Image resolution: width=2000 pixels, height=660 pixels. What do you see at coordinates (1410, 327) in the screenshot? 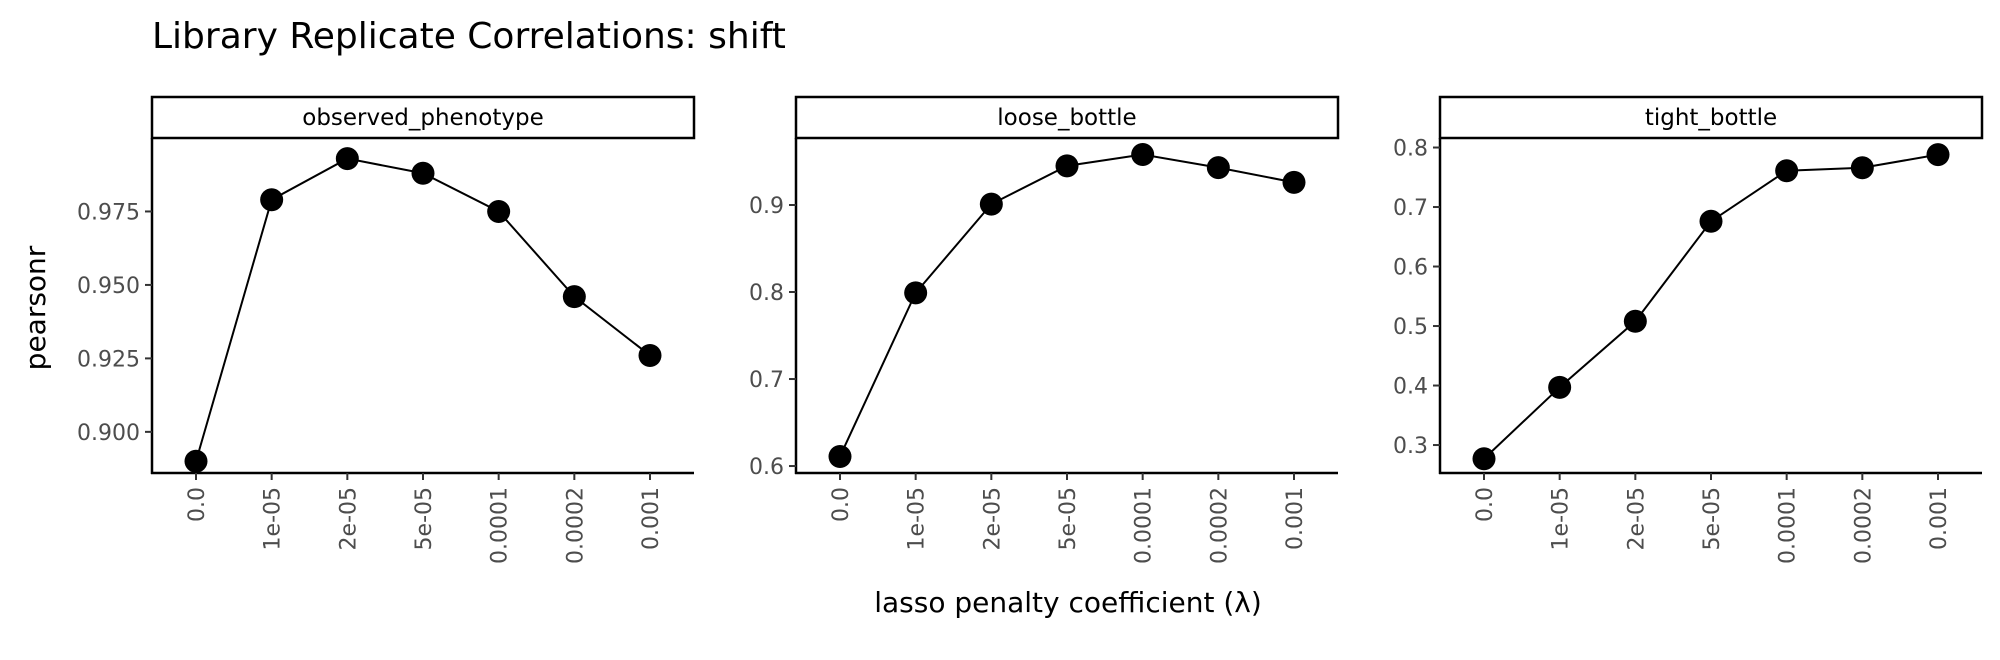
I see `y-tick-label: 0.5` at bounding box center [1410, 327].